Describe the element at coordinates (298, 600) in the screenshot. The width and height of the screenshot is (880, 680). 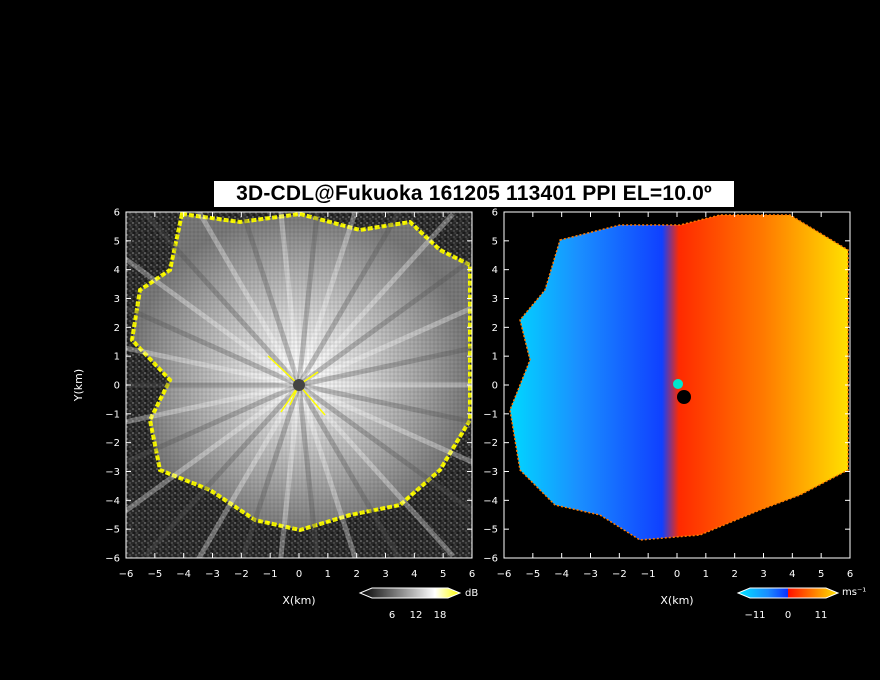
I see `left-x-axis-label: X(km)` at that location.